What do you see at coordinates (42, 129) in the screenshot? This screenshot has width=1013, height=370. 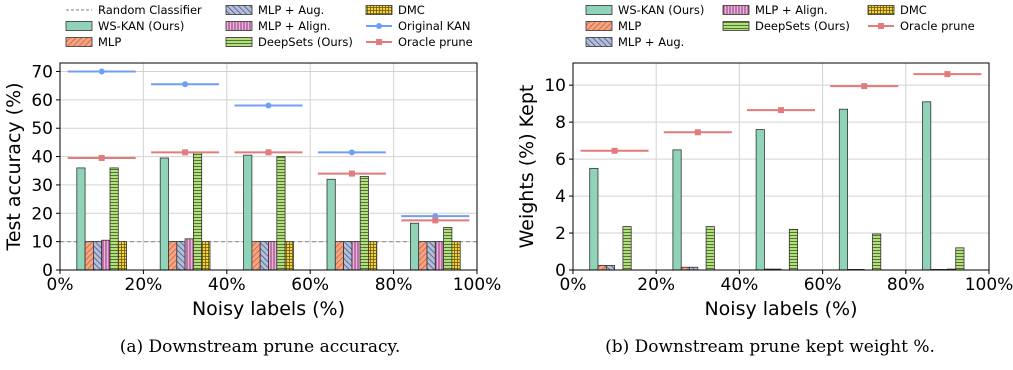 I see `y-tick-label: 50` at bounding box center [42, 129].